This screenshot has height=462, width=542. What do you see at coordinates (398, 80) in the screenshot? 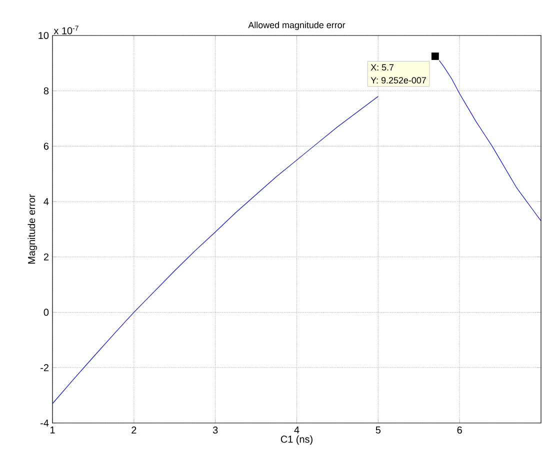
I see `annotation: Y: 9.252e-007` at bounding box center [398, 80].